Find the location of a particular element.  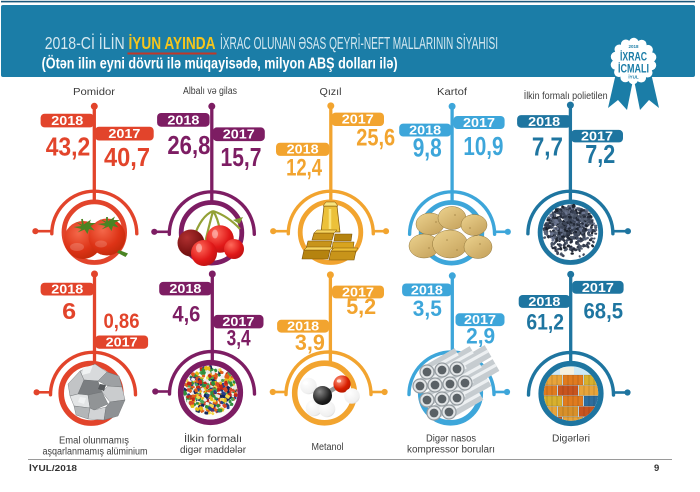

svg-text: Digər nasos is located at coordinates (451, 439).